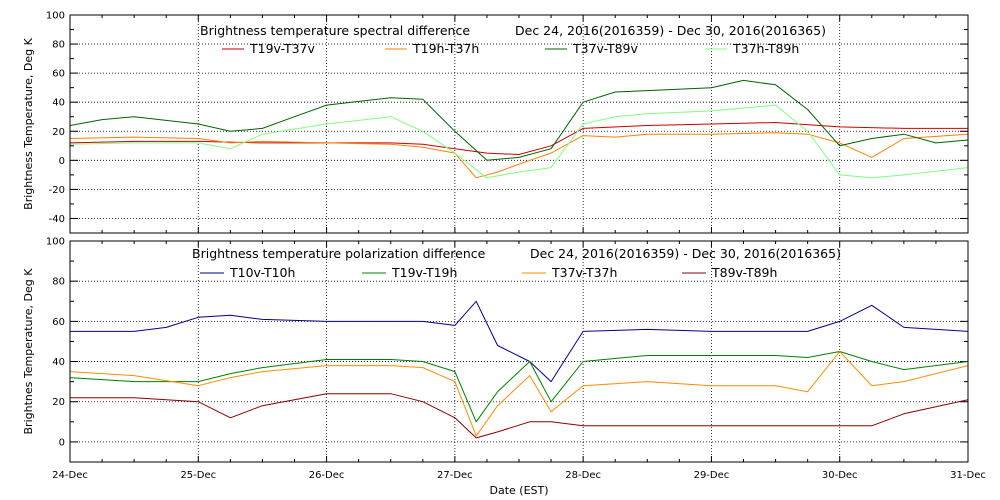 The width and height of the screenshot is (1000, 500). Describe the element at coordinates (519, 387) in the screenshot. I see `series-line-t19v-t19h` at that location.